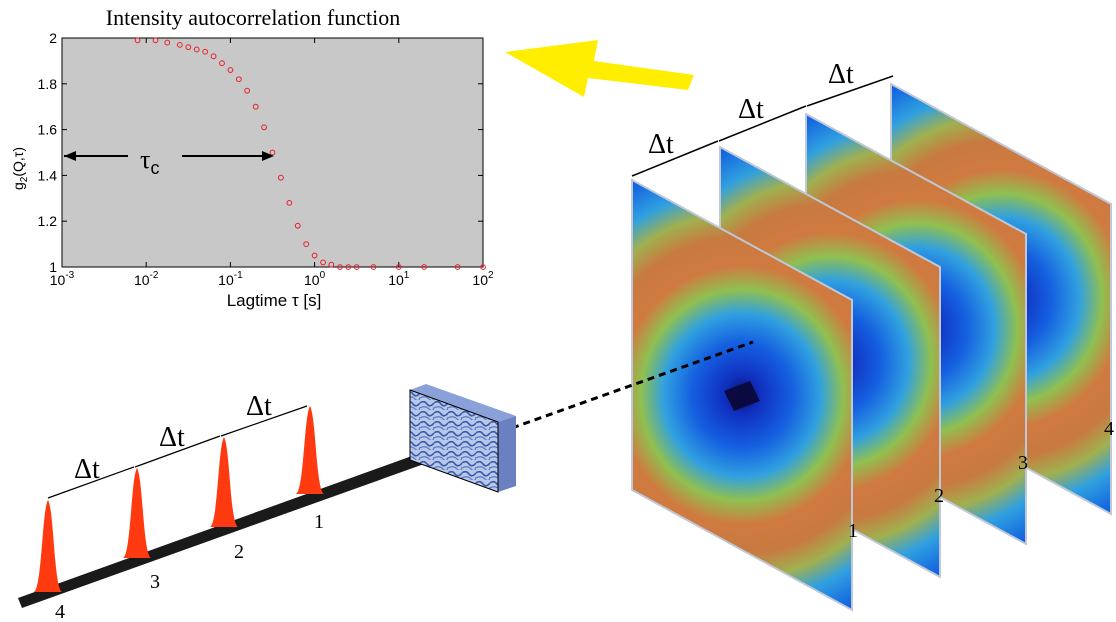  What do you see at coordinates (632, 385) in the screenshot?
I see `scattered-beam` at bounding box center [632, 385].